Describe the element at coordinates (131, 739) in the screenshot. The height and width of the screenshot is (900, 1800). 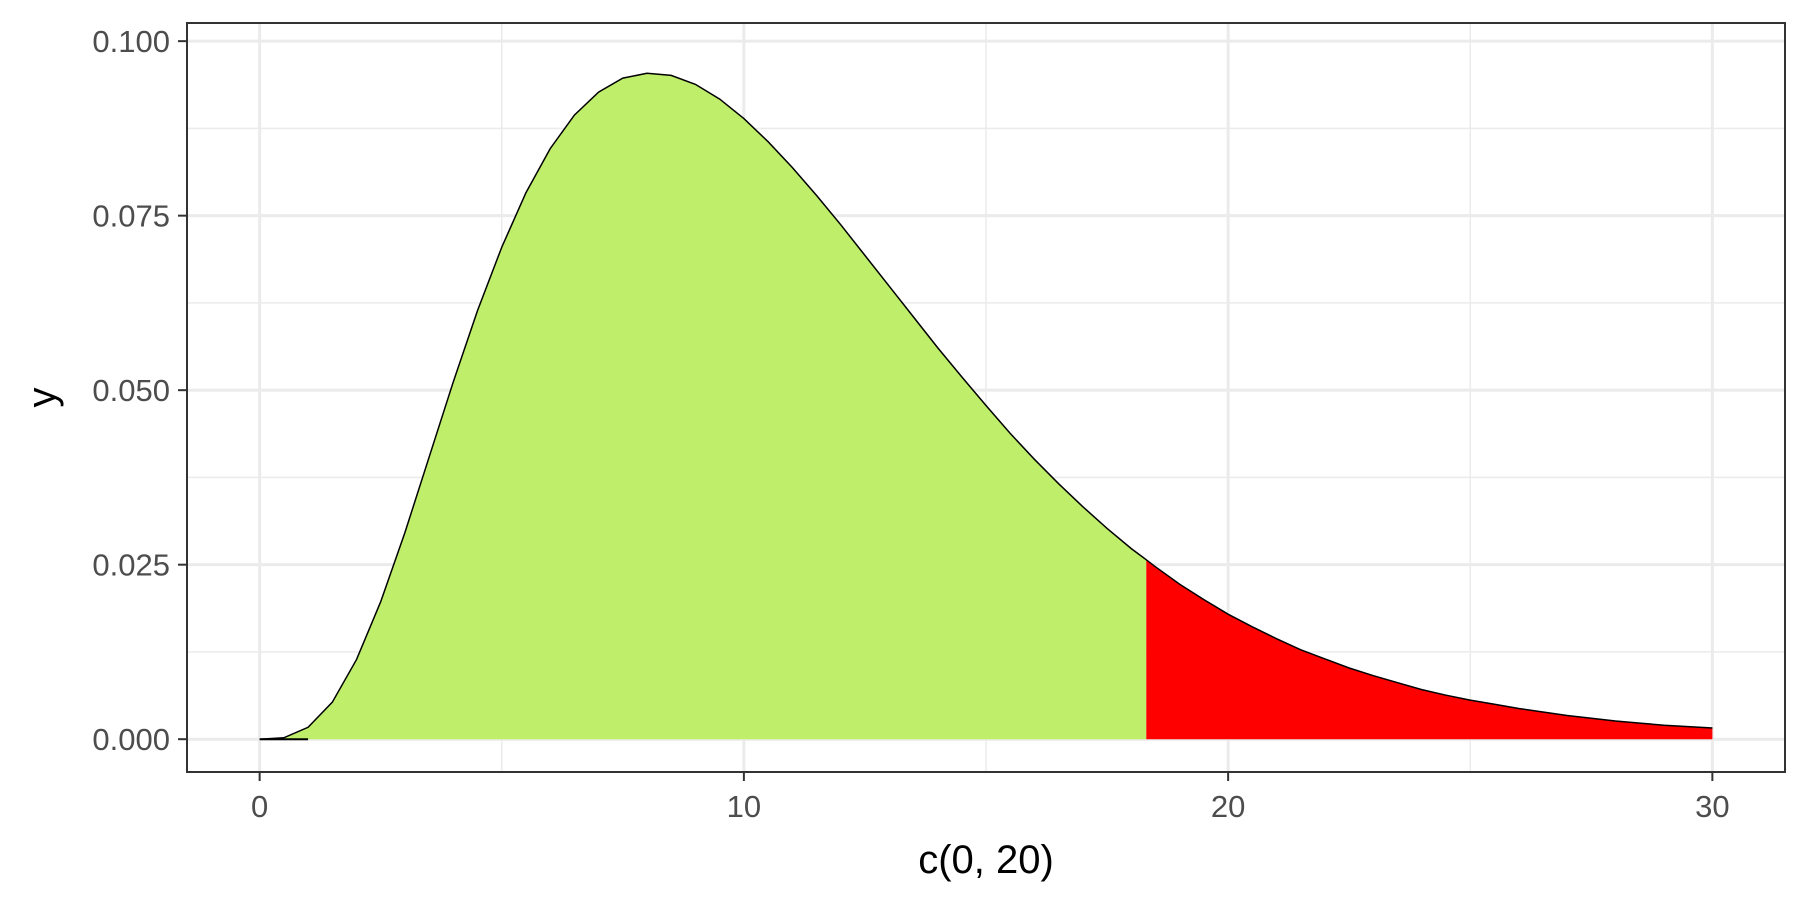
I see `y-tick-label: 0.000` at that location.